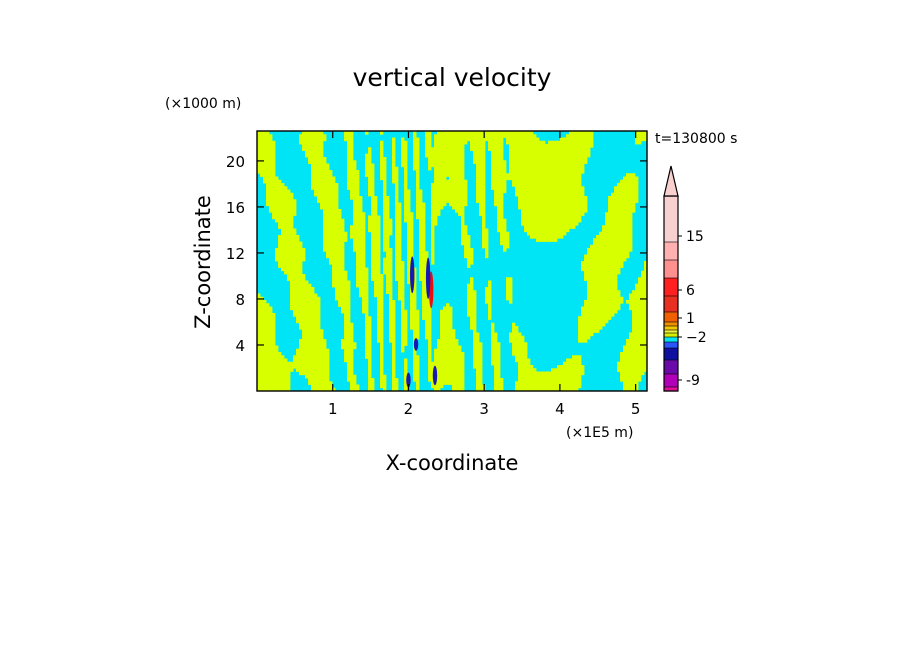 The width and height of the screenshot is (904, 654). Describe the element at coordinates (333, 409) in the screenshot. I see `x-tick-label: 1` at that location.